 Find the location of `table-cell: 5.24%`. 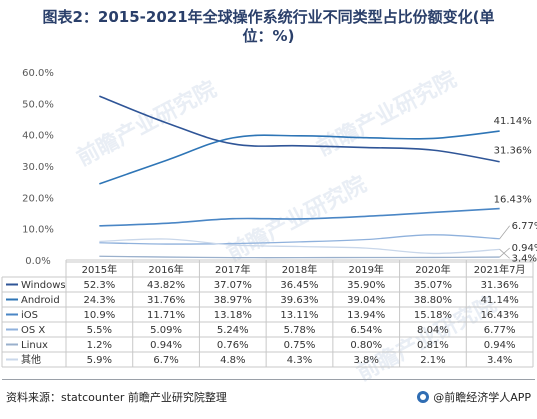

table-cell: 5.24% is located at coordinates (233, 330).